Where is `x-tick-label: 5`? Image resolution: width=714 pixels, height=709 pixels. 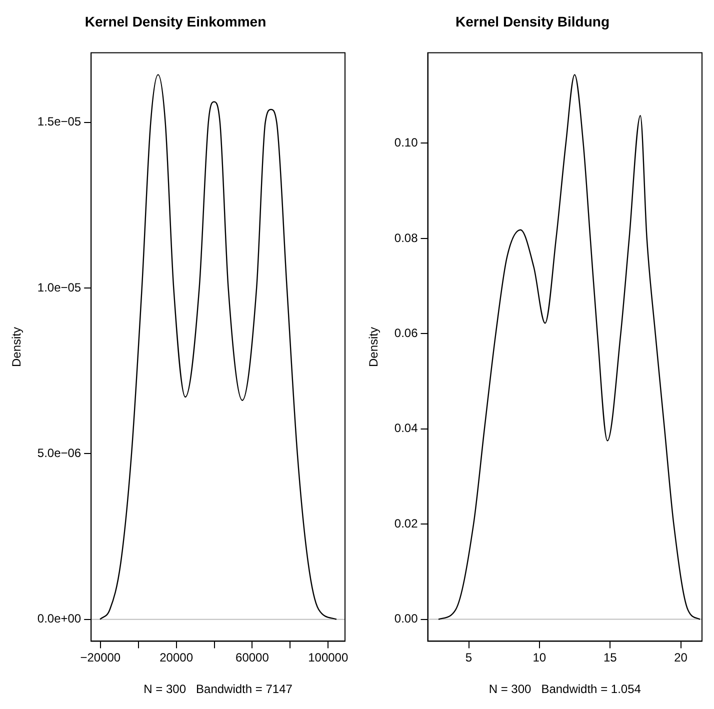 x-tick-label: 5 is located at coordinates (468, 657).